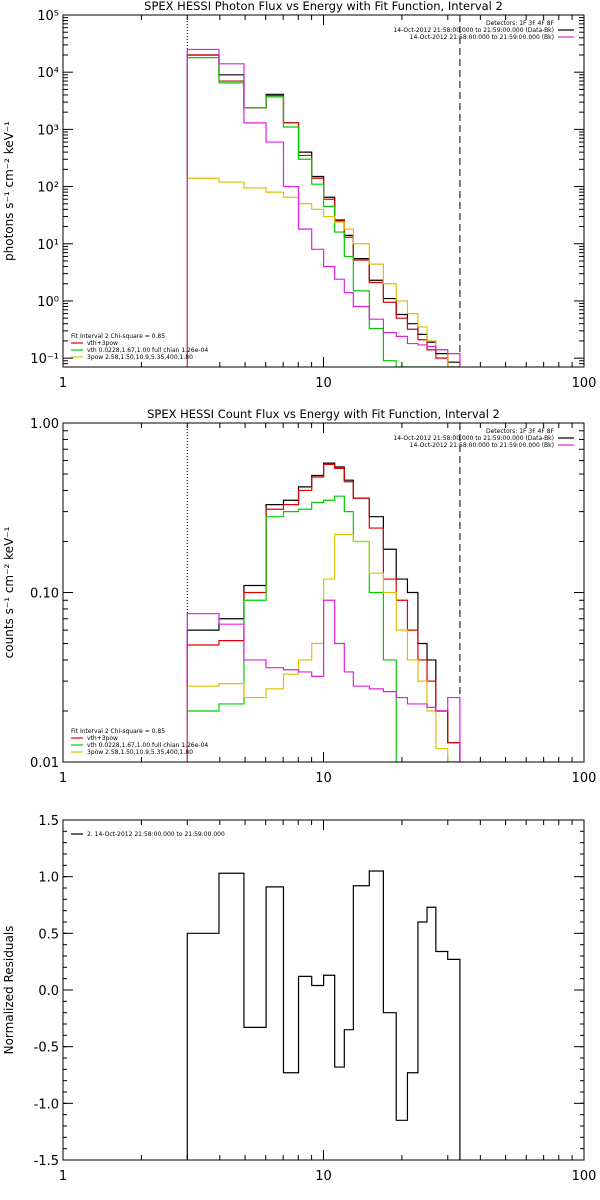  Describe the element at coordinates (46, 1104) in the screenshot. I see `y-tick-label: -1.0` at that location.